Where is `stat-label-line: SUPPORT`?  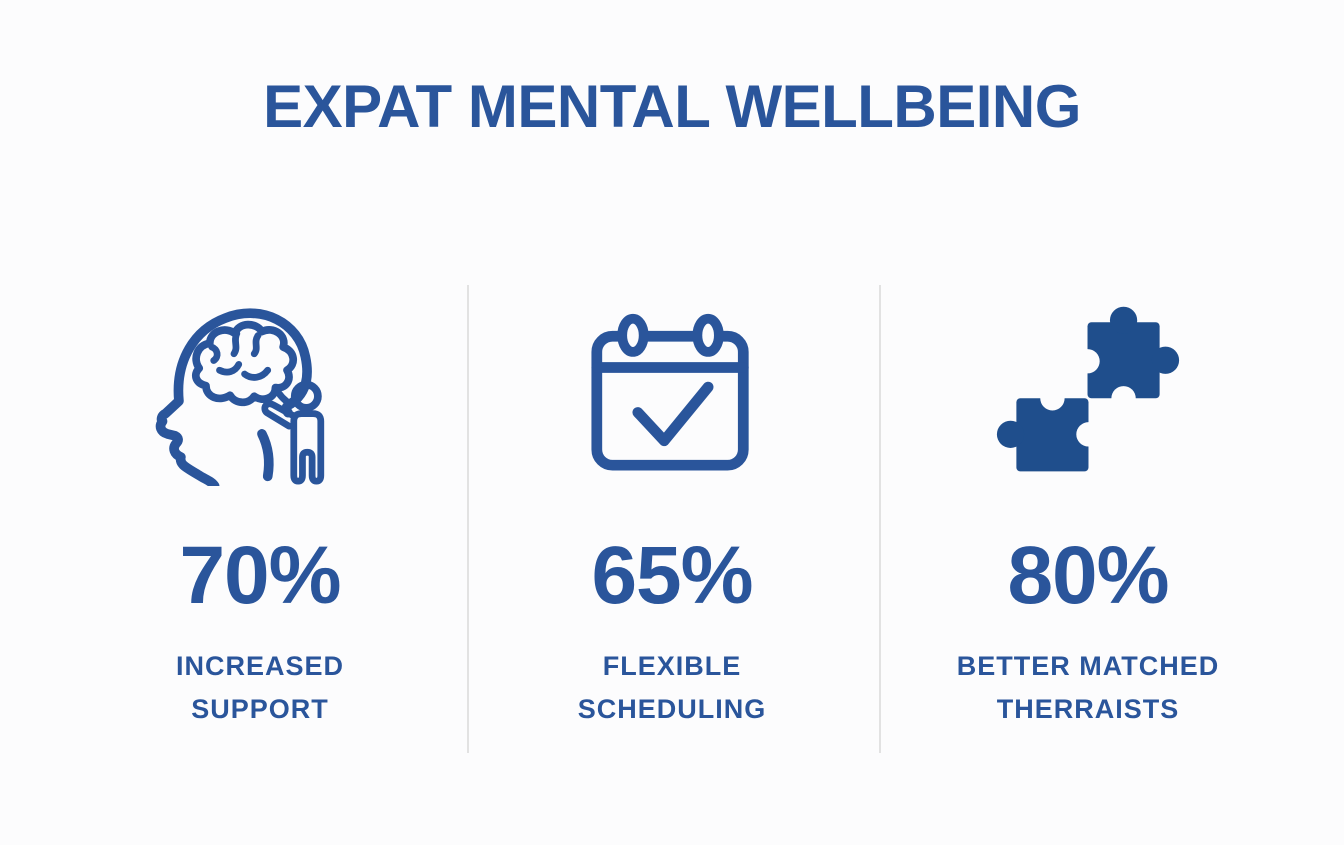 stat-label-line: SUPPORT is located at coordinates (260, 709).